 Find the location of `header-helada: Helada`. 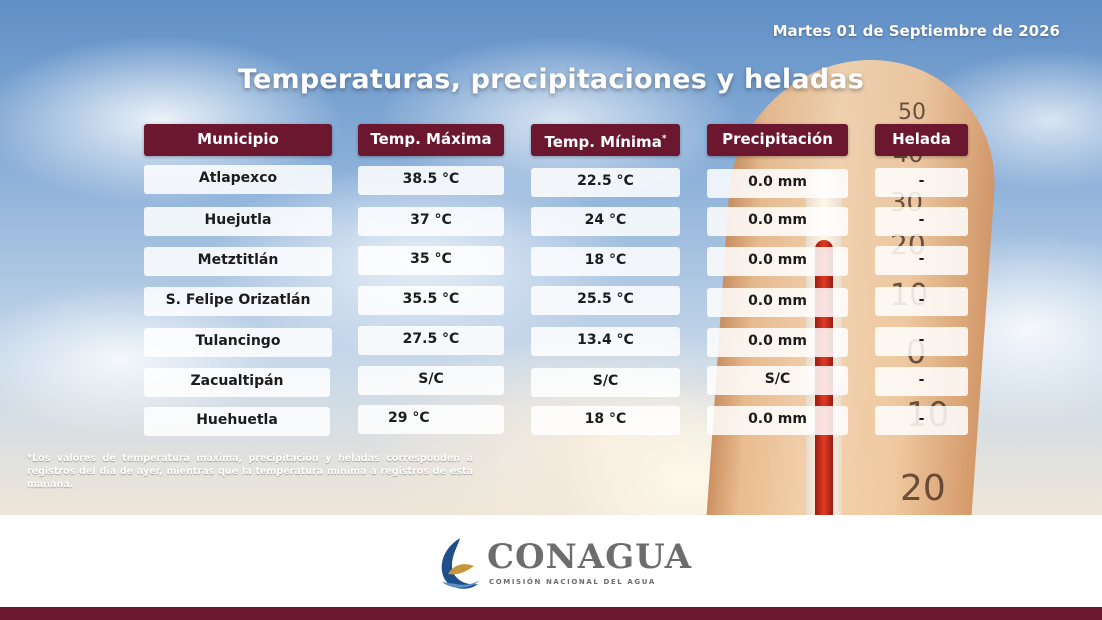

header-helada: Helada is located at coordinates (921, 140).